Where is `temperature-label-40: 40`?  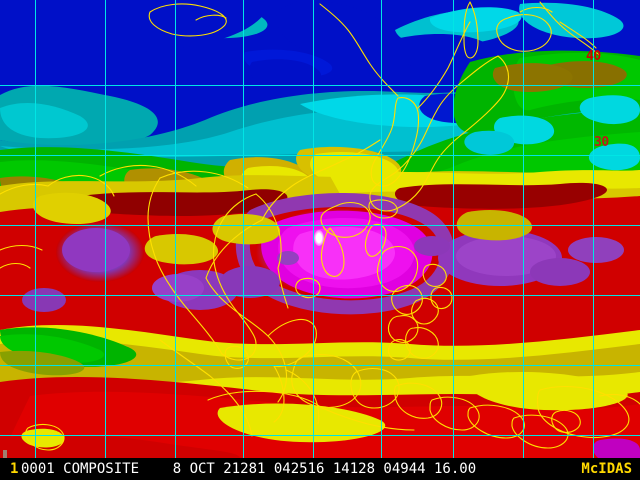 temperature-label-40: 40 is located at coordinates (593, 56).